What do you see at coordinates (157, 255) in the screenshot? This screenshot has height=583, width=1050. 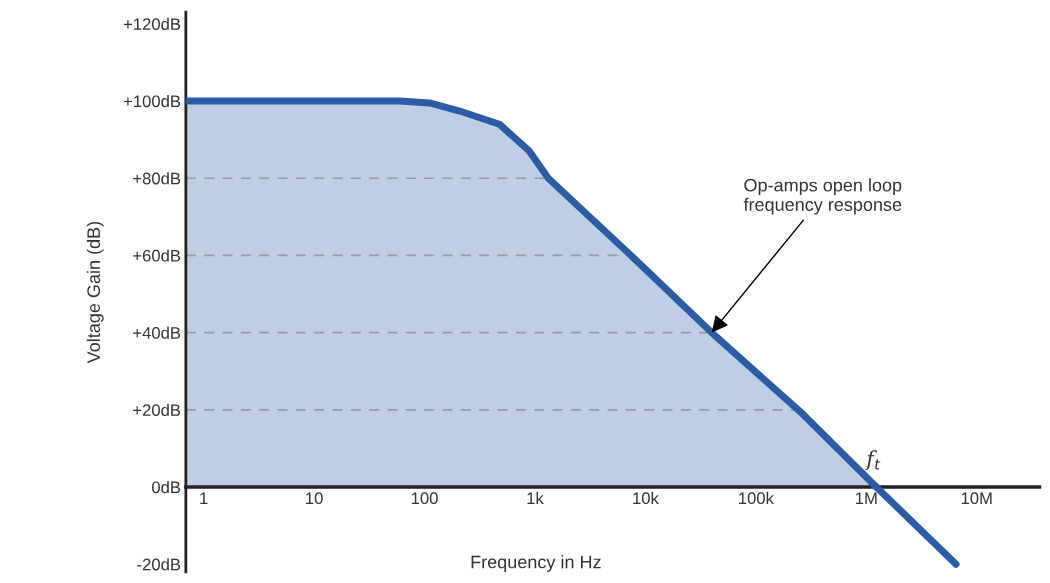 I see `y-tick-label: +60dB` at bounding box center [157, 255].